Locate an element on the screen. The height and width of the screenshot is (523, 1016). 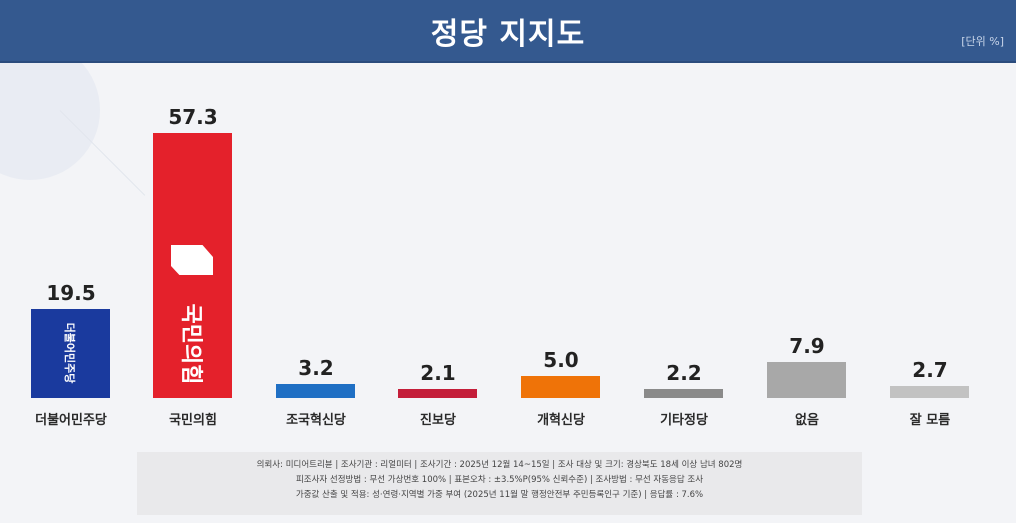
bar-value-label: 5.0 is located at coordinates (561, 360).